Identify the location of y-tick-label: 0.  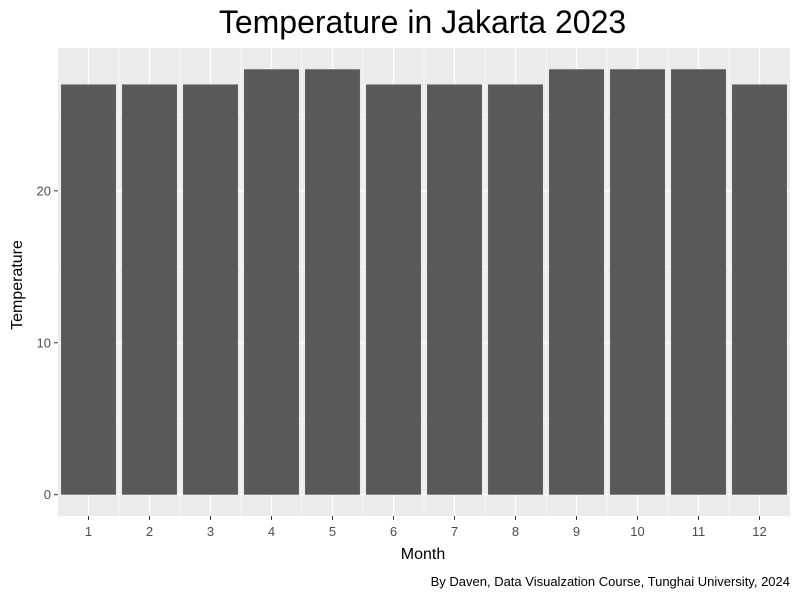
(47, 494).